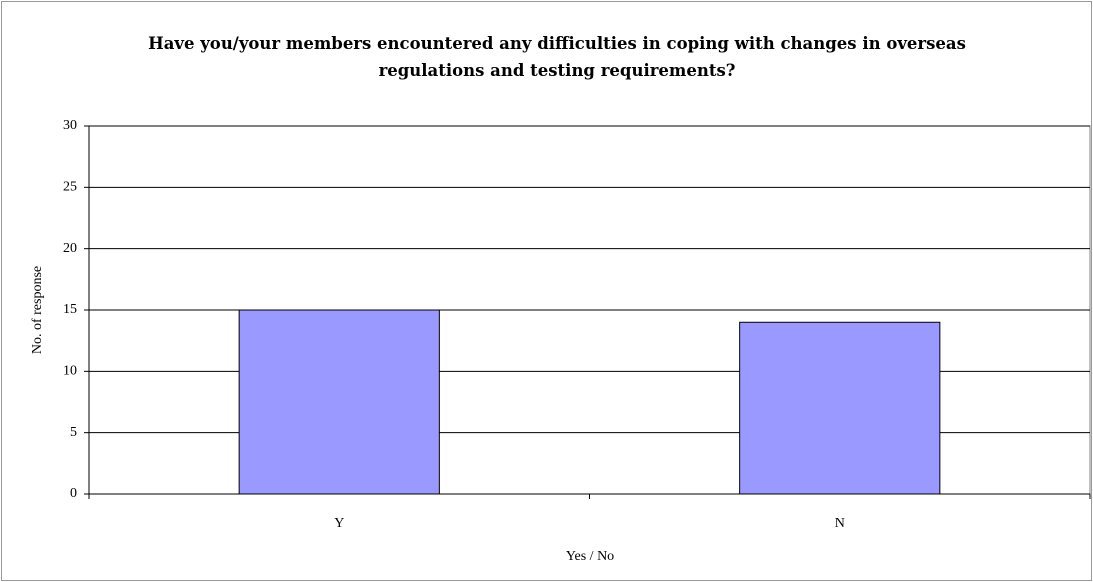 The width and height of the screenshot is (1093, 582). Describe the element at coordinates (840, 523) in the screenshot. I see `x-tick-label: N` at that location.